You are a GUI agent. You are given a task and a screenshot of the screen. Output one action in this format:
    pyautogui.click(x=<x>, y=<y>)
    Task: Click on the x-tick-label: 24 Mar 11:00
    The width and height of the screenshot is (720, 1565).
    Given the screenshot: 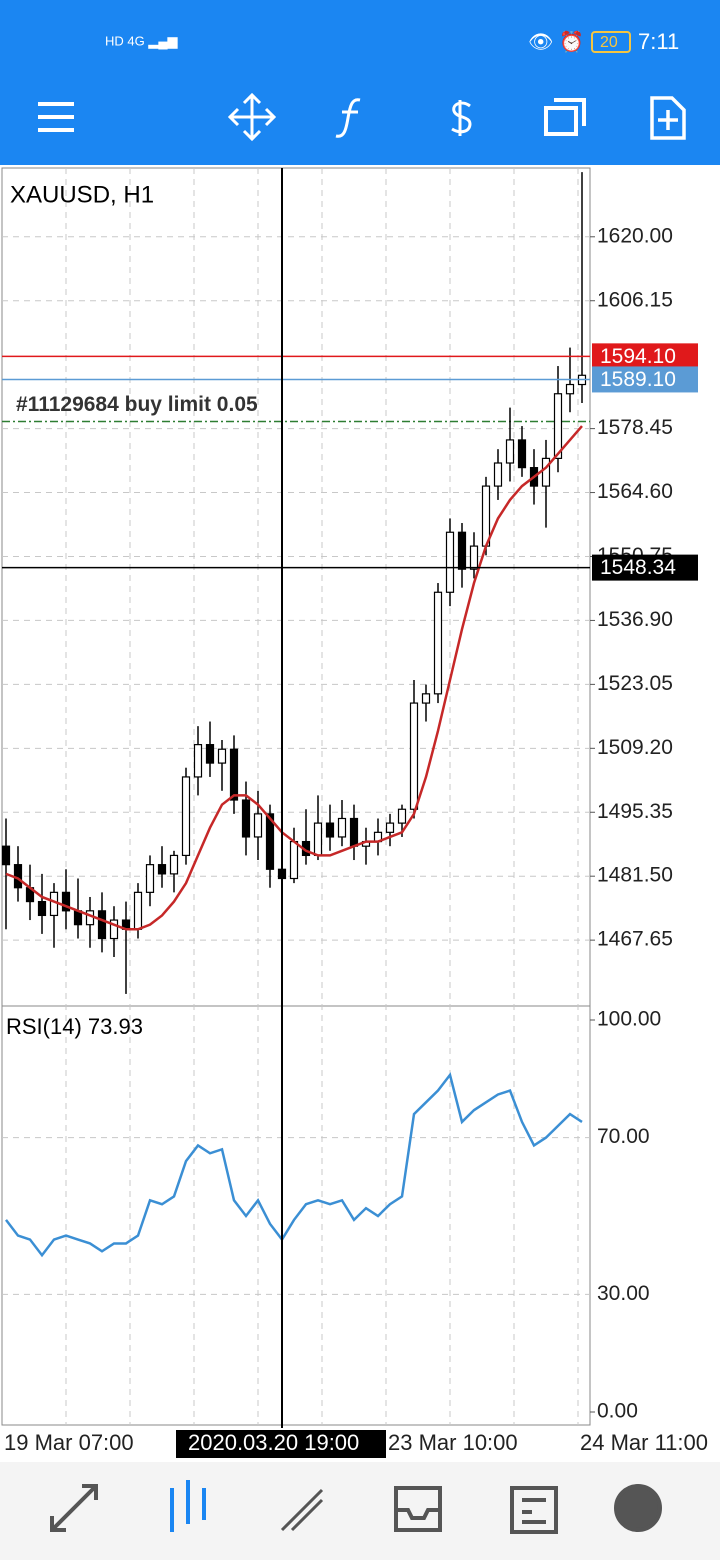 What is the action you would take?
    pyautogui.click(x=644, y=1442)
    